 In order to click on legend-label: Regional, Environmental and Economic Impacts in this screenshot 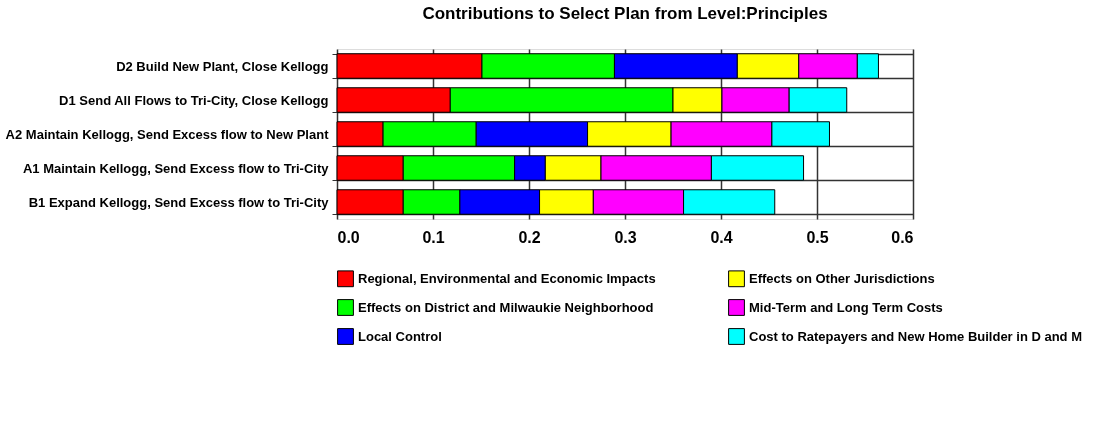, I will do `click(507, 278)`.